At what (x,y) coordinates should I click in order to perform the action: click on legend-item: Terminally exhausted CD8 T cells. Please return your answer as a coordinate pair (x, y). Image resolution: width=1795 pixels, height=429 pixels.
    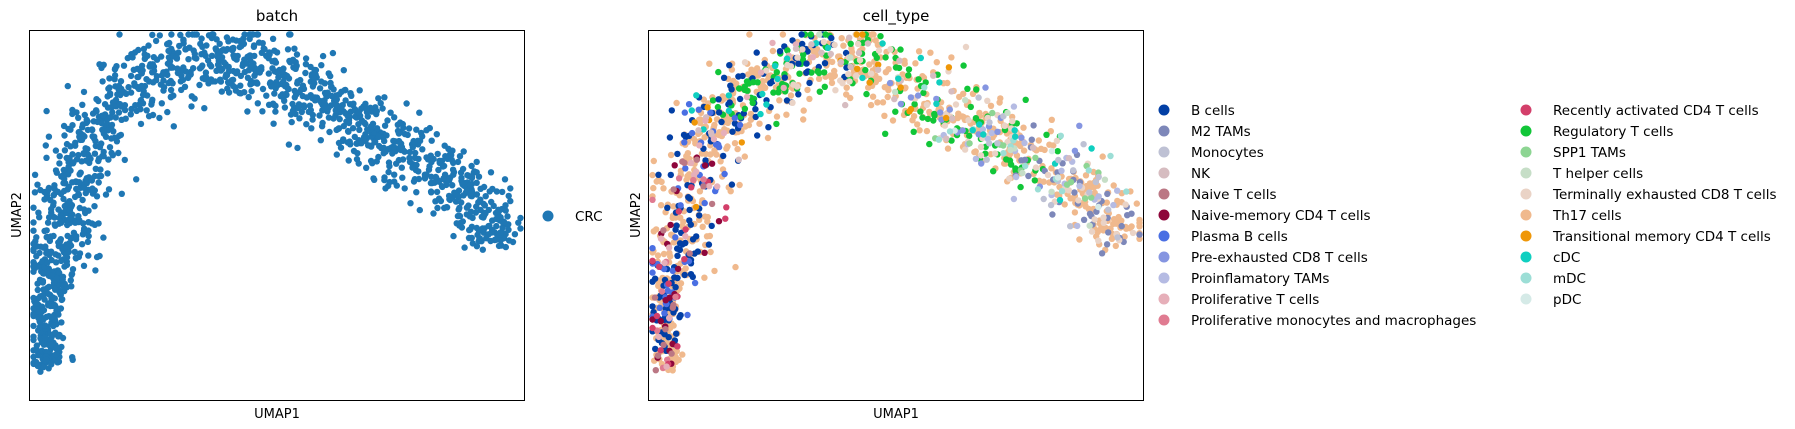
    Looking at the image, I should click on (1648, 195).